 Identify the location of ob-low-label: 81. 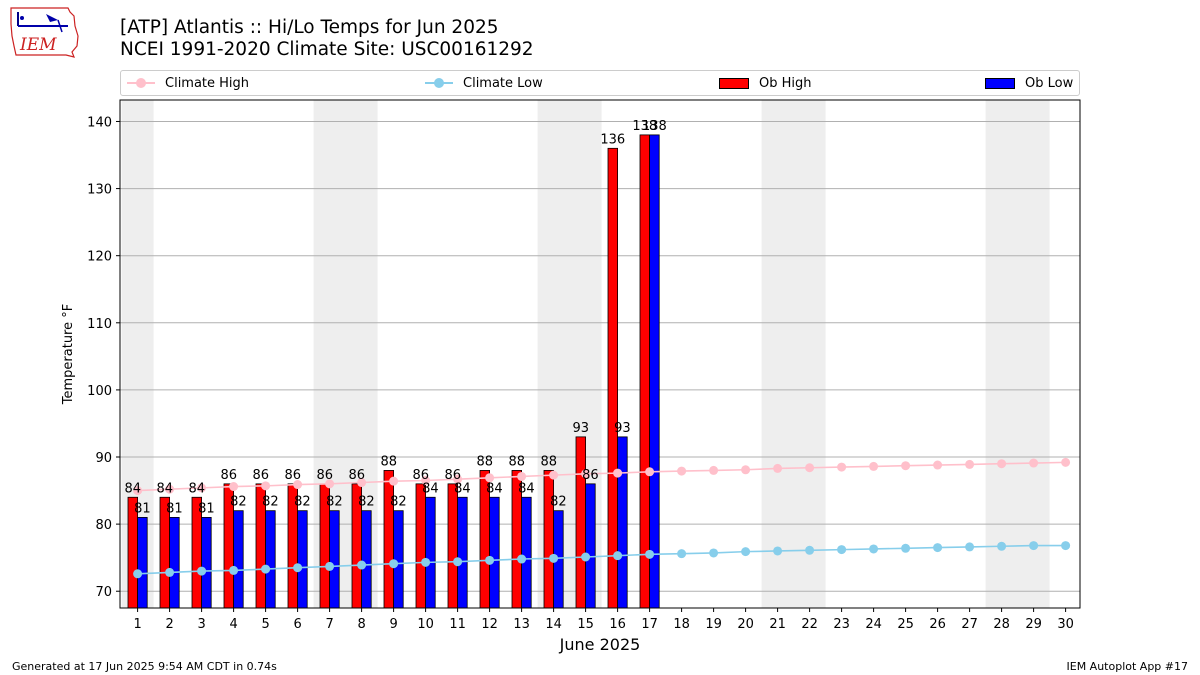
(142, 508).